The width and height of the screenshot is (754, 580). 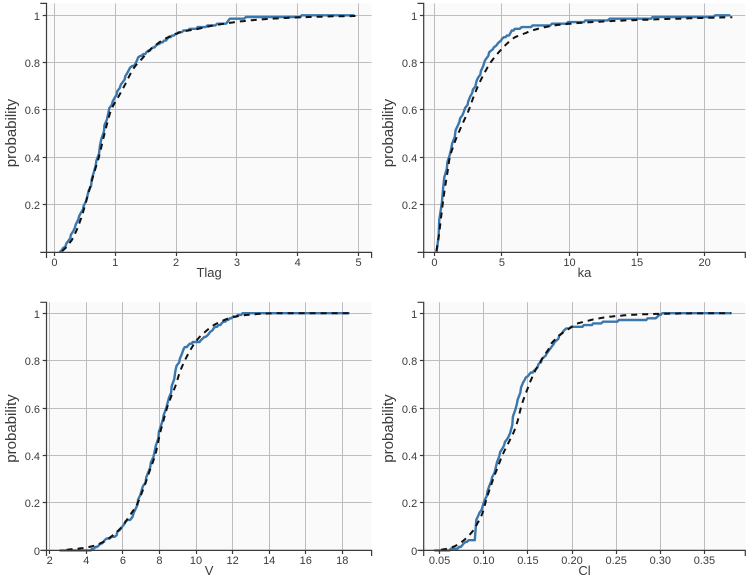 What do you see at coordinates (208, 272) in the screenshot?
I see `svg-text: Tlag` at bounding box center [208, 272].